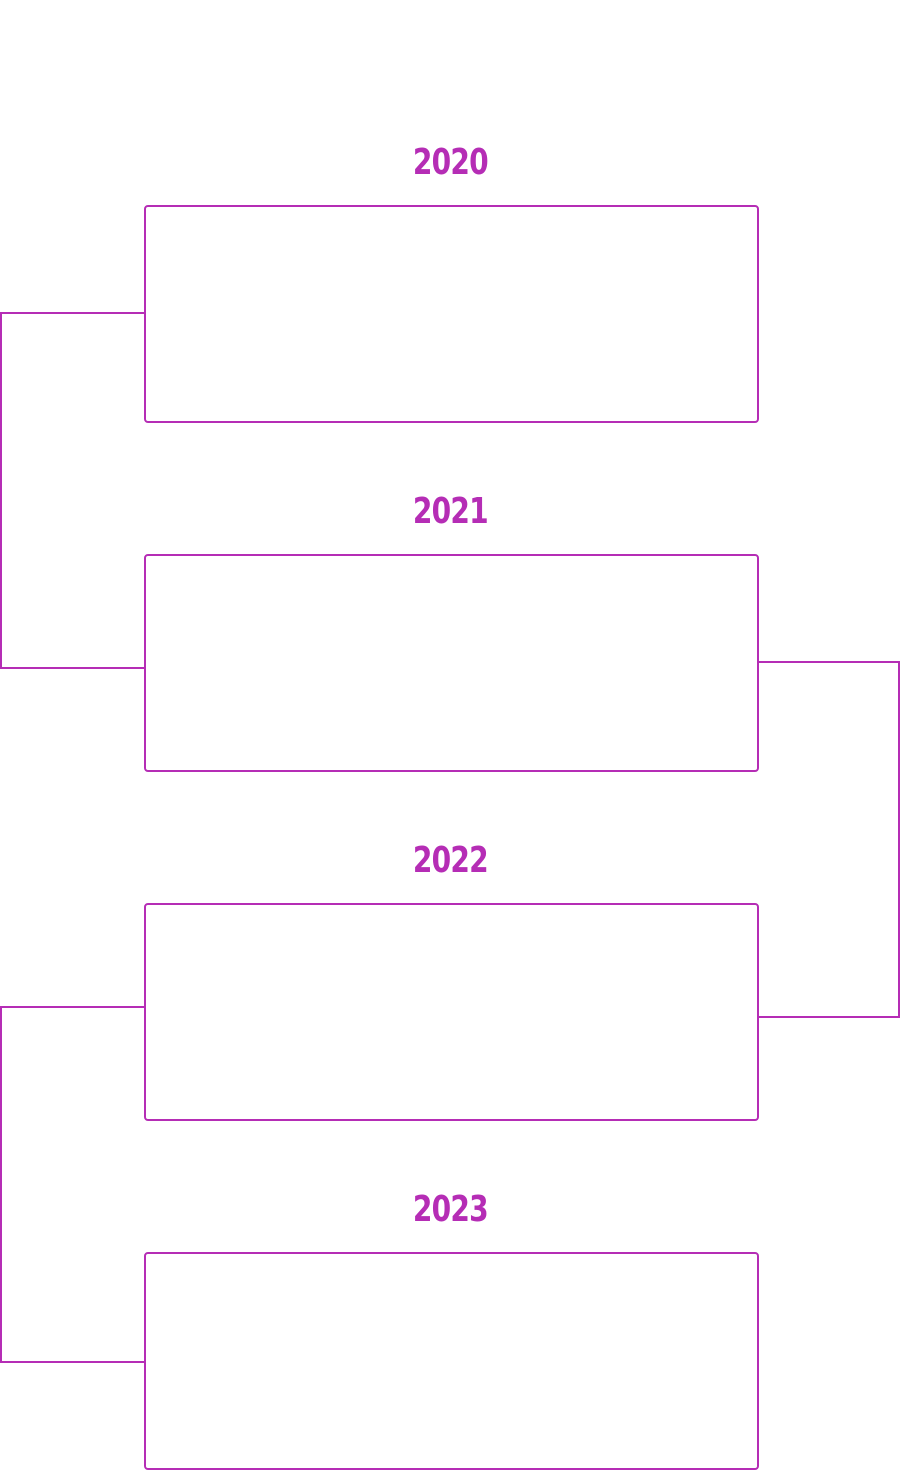 The width and height of the screenshot is (901, 1470). Describe the element at coordinates (451, 663) in the screenshot. I see `year-box-2021` at that location.